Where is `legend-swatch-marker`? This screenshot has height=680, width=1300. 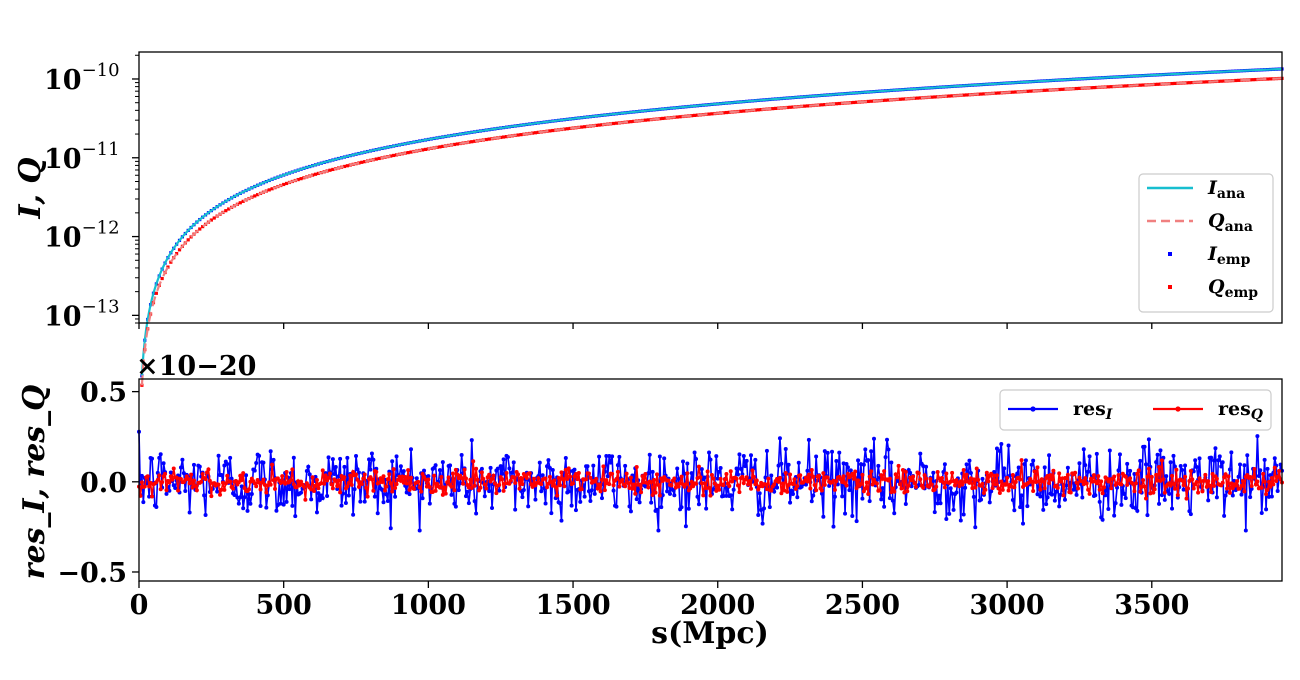
legend-swatch-marker is located at coordinates (1170, 254).